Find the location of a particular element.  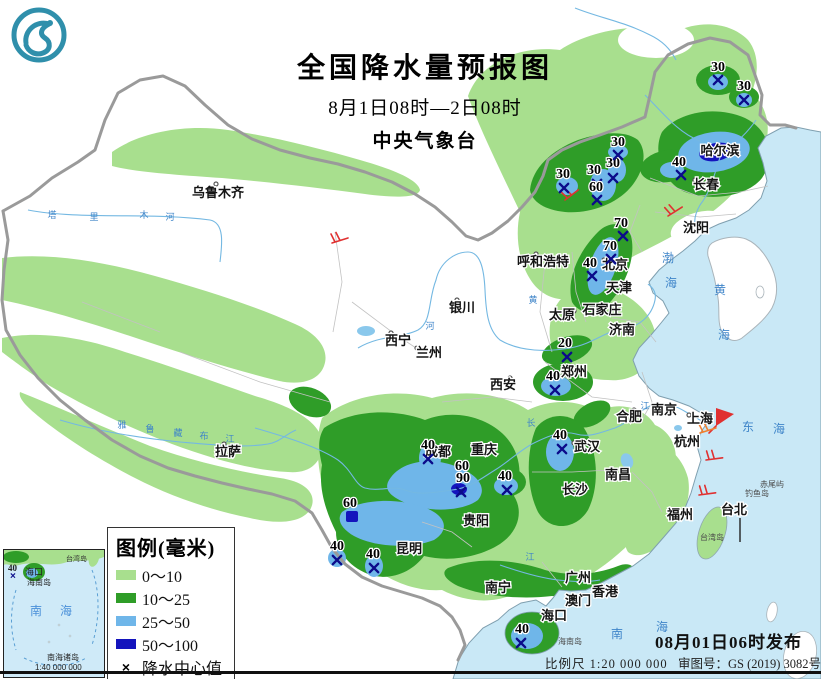

city-label: 南京 is located at coordinates (664, 409).